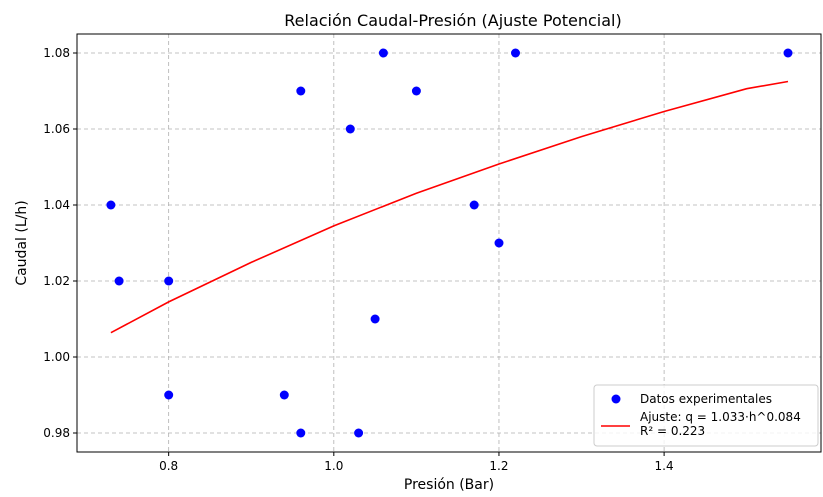 This screenshot has height=497, width=823. What do you see at coordinates (56, 53) in the screenshot?
I see `y-tick-label: 1.08` at bounding box center [56, 53].